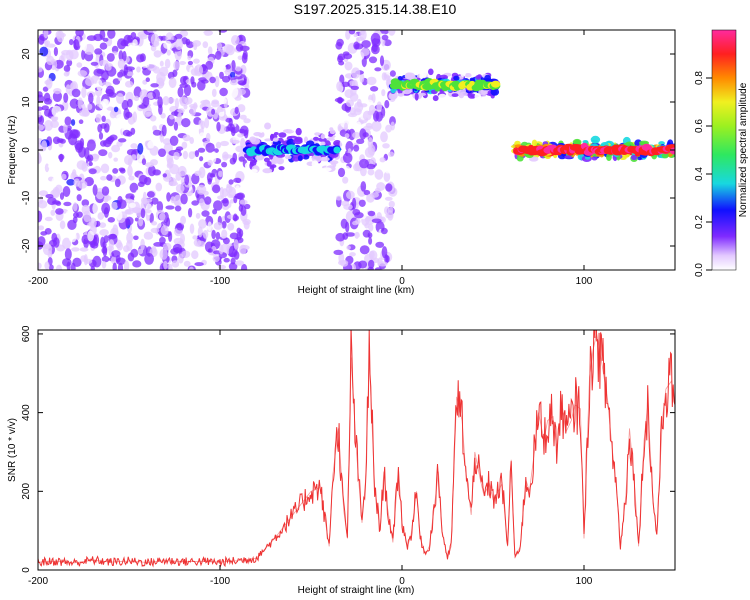 The height and width of the screenshot is (600, 750). I want to click on y-tick-label: 20, so click(26, 54).